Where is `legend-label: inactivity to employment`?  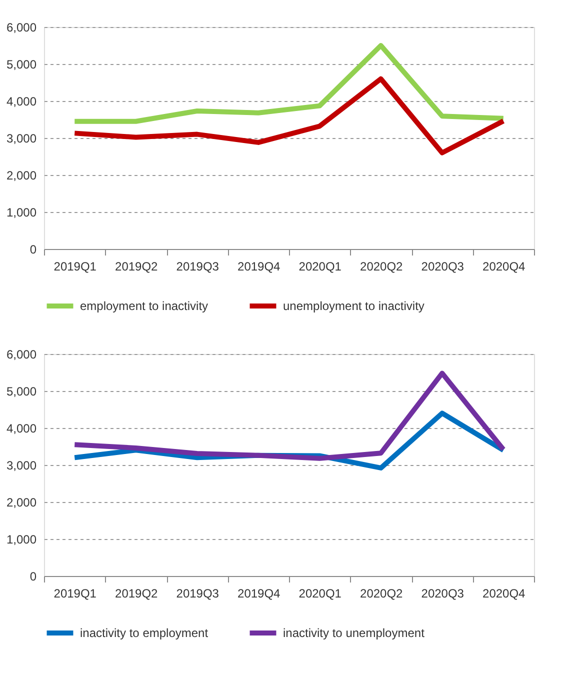
legend-label: inactivity to employment is located at coordinates (144, 633).